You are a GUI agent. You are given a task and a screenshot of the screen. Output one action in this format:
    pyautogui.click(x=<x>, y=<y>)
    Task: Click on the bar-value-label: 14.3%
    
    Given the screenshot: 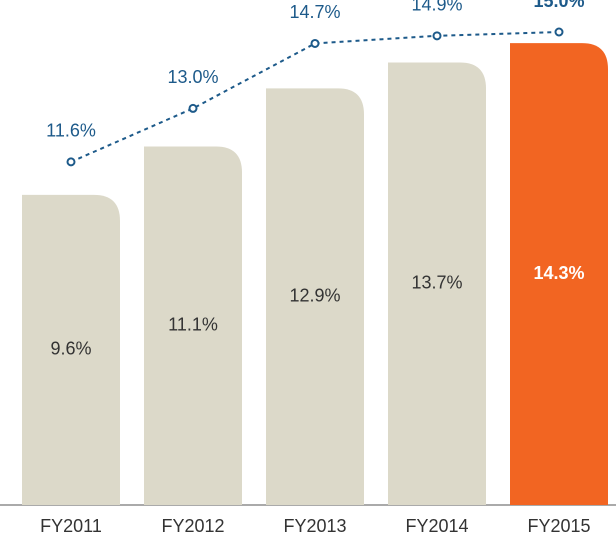 What is the action you would take?
    pyautogui.click(x=558, y=273)
    